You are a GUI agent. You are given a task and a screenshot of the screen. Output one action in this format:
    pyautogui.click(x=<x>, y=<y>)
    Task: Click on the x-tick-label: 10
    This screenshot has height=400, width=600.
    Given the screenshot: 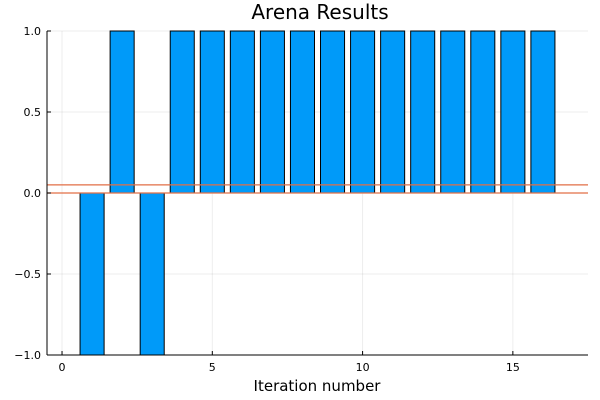 What is the action you would take?
    pyautogui.click(x=363, y=367)
    